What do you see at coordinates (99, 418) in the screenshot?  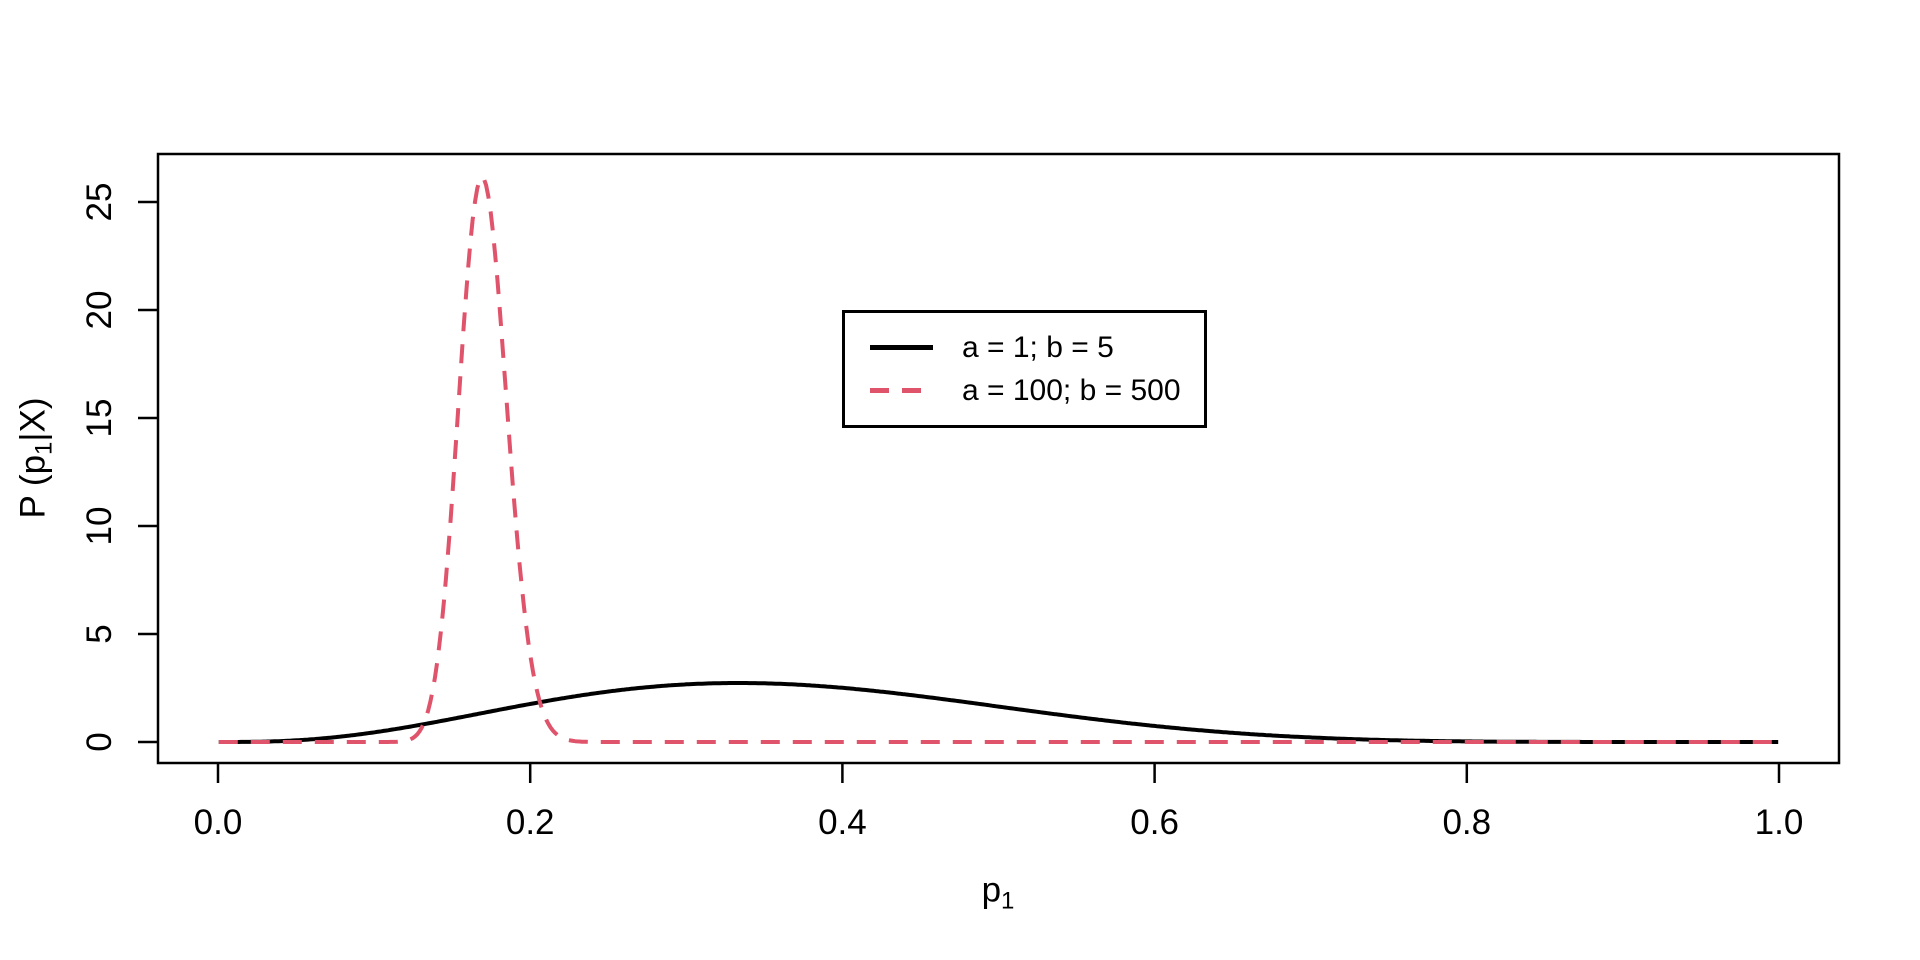 I see `y-tick-label: 15` at bounding box center [99, 418].